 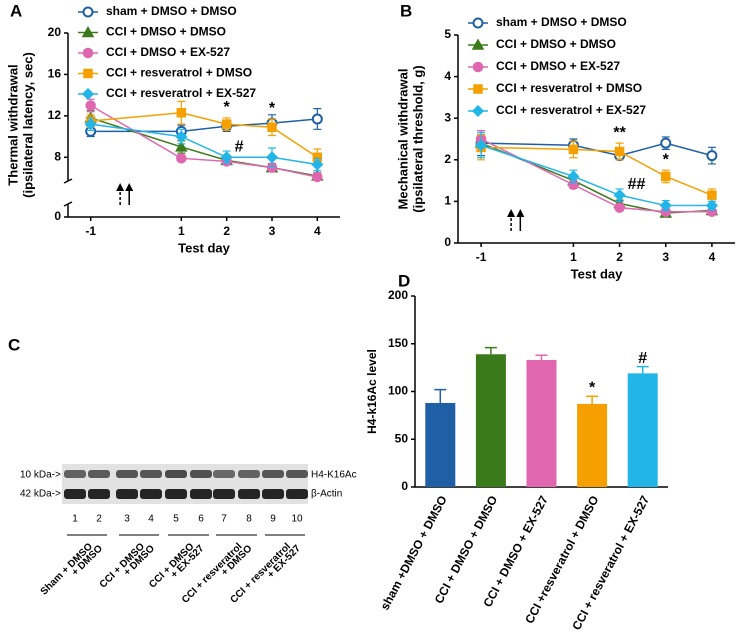 What do you see at coordinates (372, 391) in the screenshot?
I see `y-axis-title: H4-k16Ac level` at bounding box center [372, 391].